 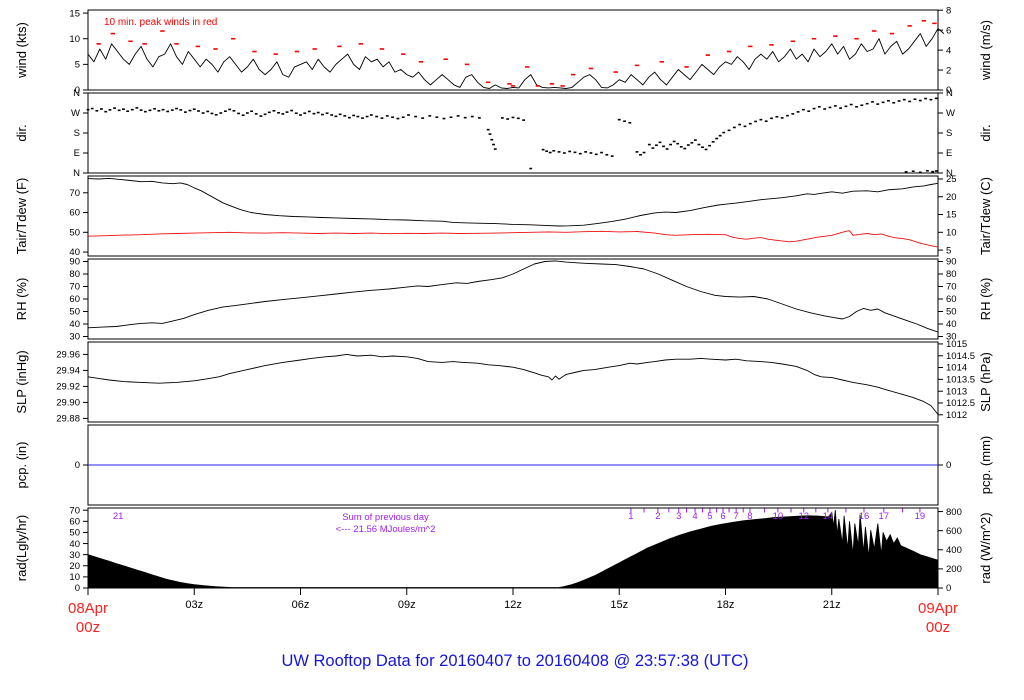 What do you see at coordinates (735, 516) in the screenshot?
I see `cumulative-mj-label: 7` at bounding box center [735, 516].